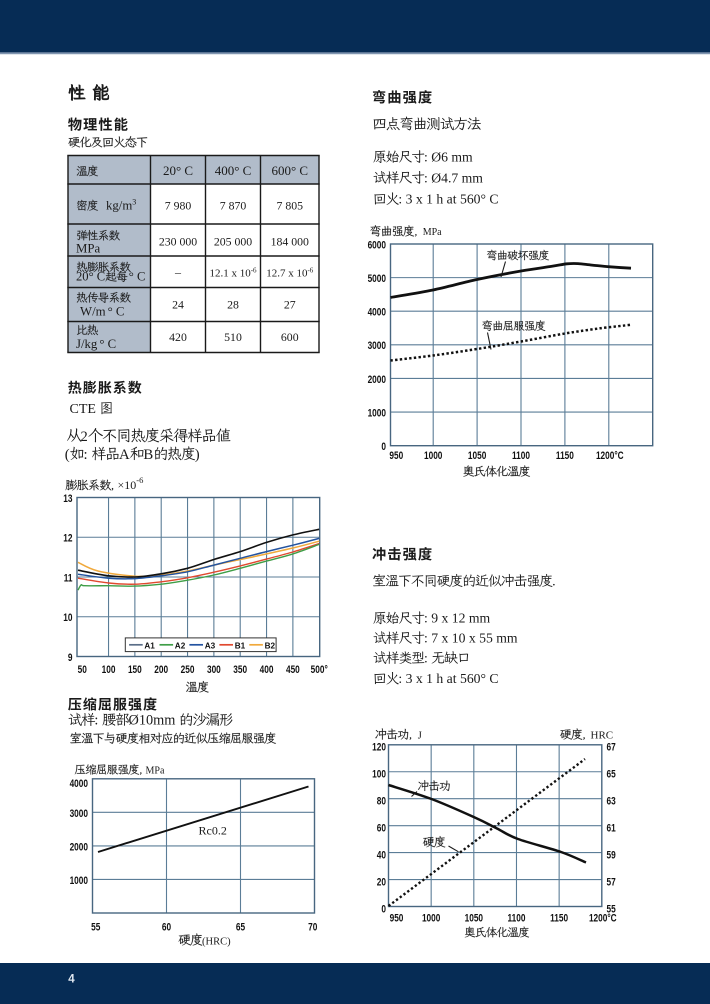 This screenshot has height=1004, width=710. Describe the element at coordinates (96, 927) in the screenshot. I see `svg-text: 55` at that location.